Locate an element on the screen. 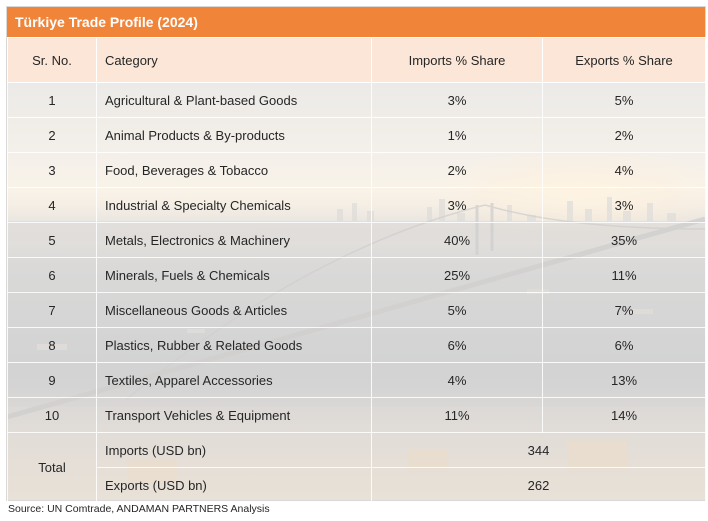 This screenshot has width=708, height=521. header-sr-no: Sr. No. is located at coordinates (52, 60).